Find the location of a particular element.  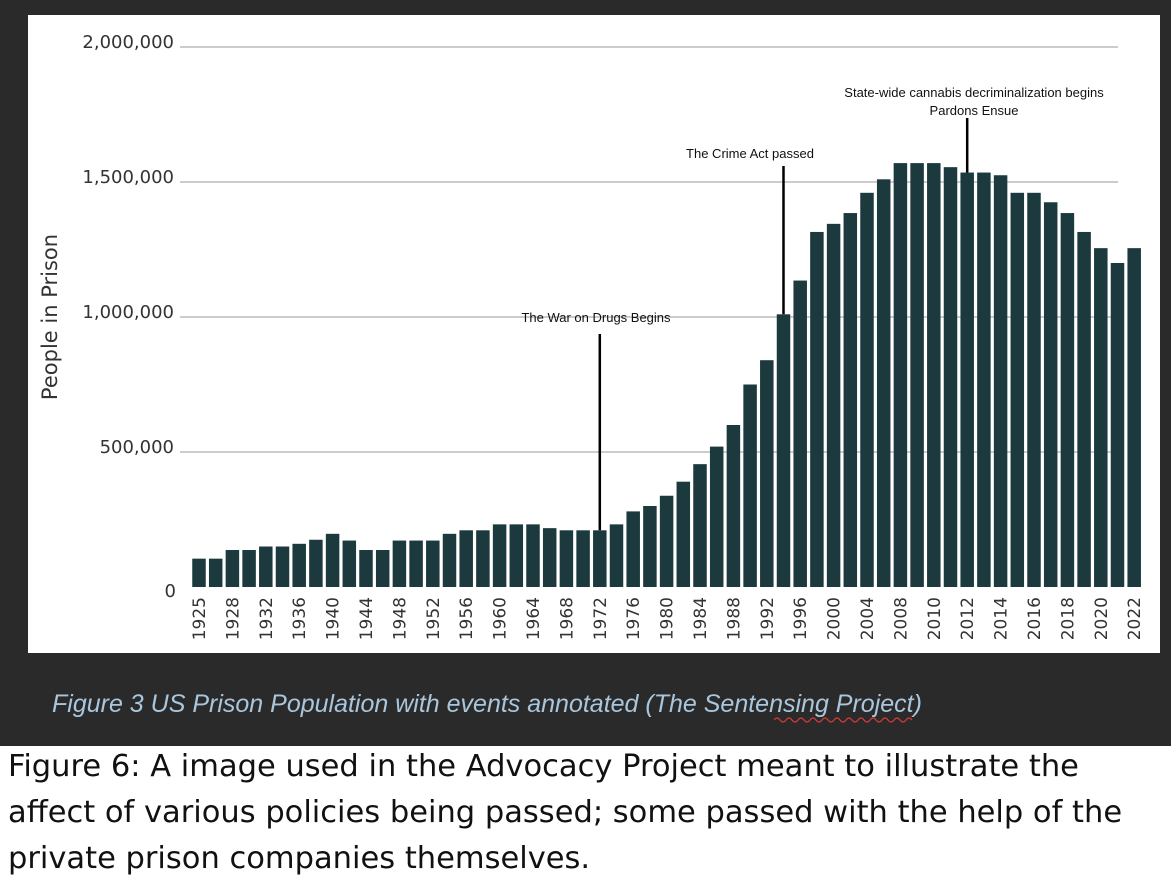

x-tick-label: 1984 is located at coordinates (701, 618).